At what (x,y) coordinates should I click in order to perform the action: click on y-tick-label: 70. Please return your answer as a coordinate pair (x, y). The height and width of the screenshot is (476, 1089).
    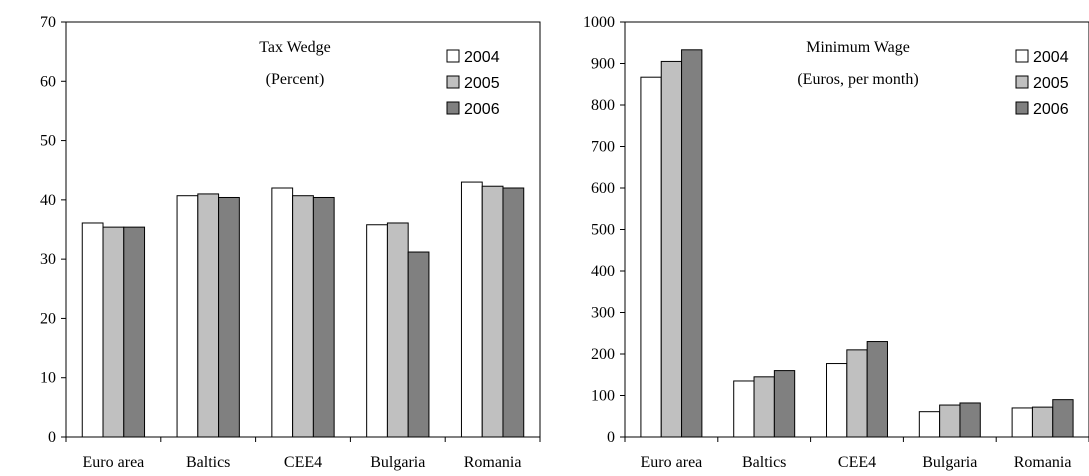
    Looking at the image, I should click on (48, 22).